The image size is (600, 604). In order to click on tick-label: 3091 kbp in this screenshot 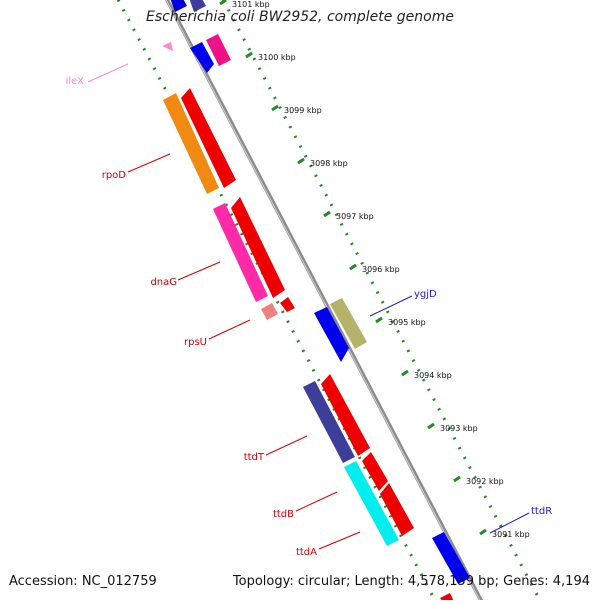, I will do `click(511, 534)`.